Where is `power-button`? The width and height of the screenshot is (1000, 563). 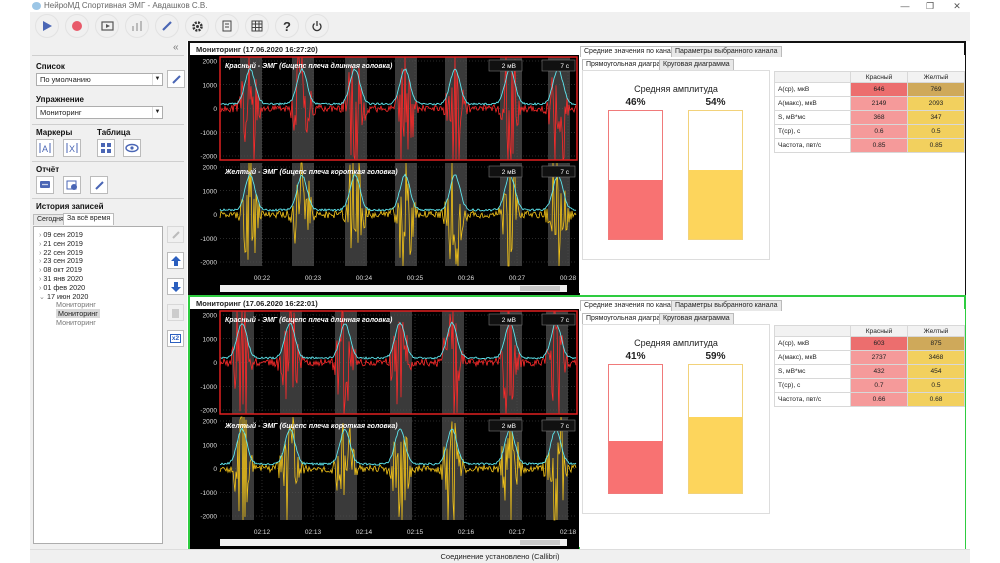 power-button is located at coordinates (317, 26).